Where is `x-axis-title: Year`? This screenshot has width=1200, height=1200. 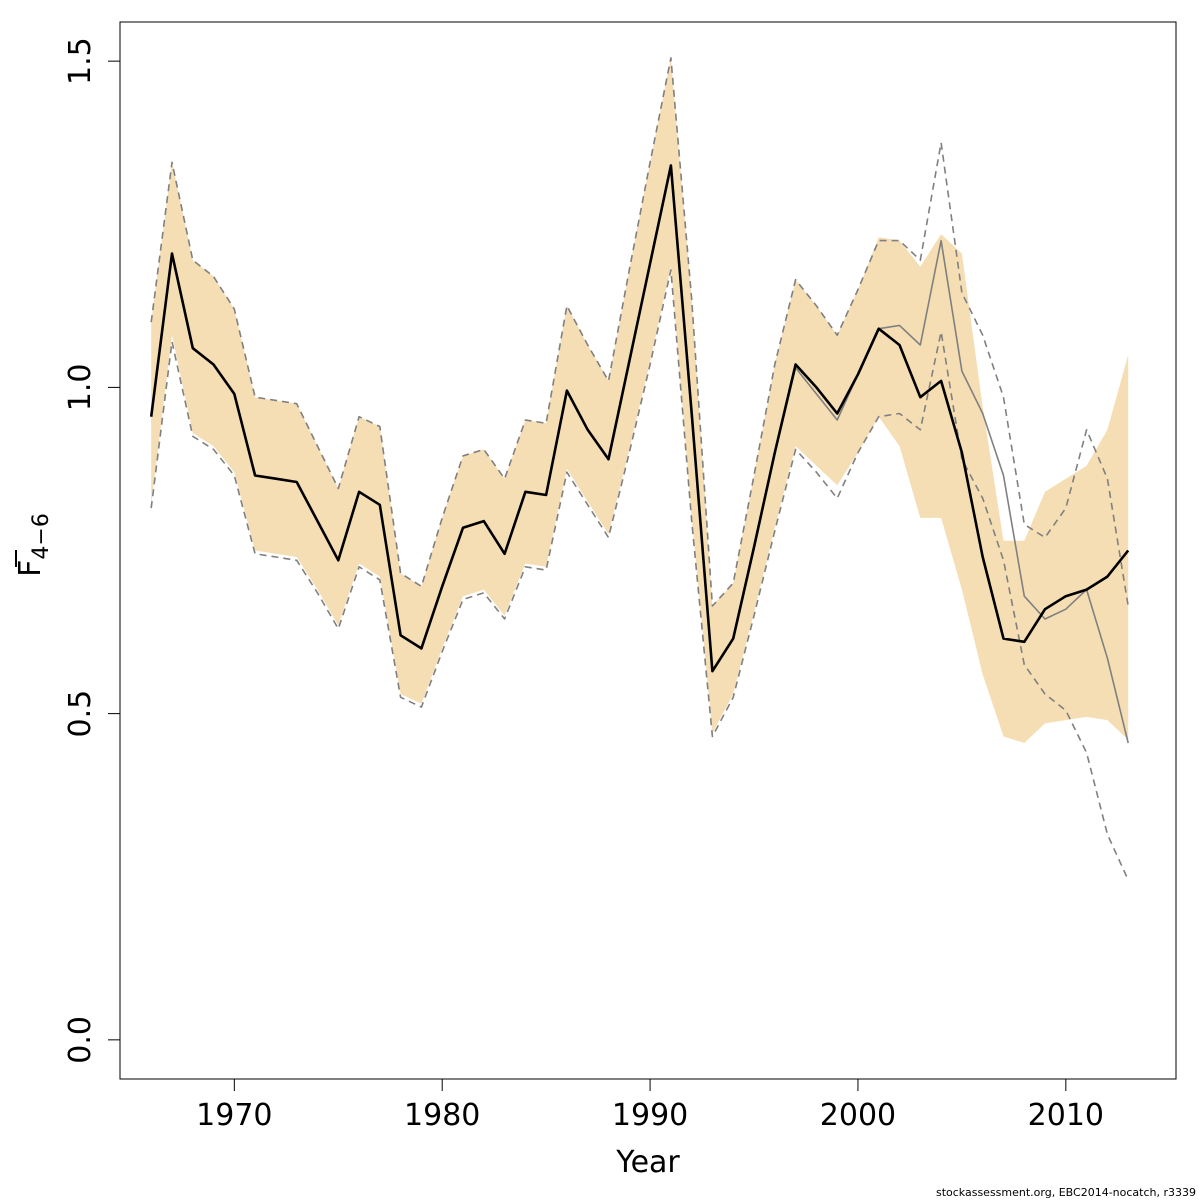 x-axis-title: Year is located at coordinates (647, 1162).